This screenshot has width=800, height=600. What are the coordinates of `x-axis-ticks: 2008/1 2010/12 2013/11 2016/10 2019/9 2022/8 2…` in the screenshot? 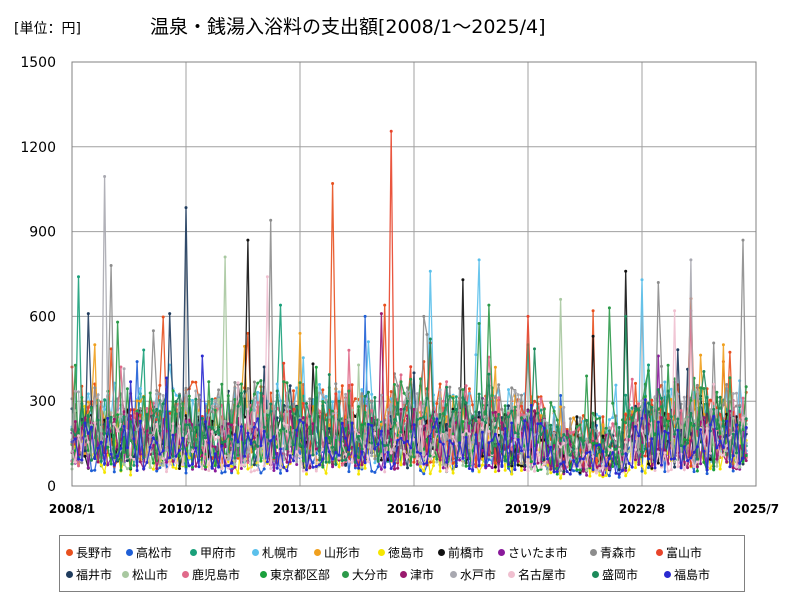 It's located at (414, 509).